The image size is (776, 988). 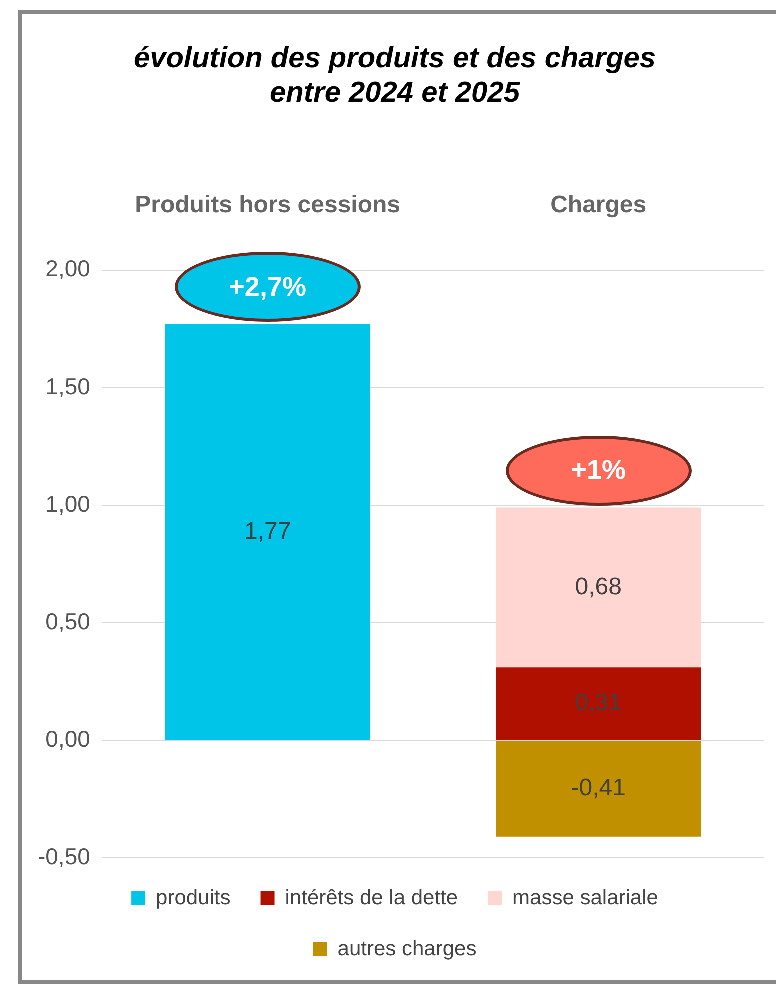 What do you see at coordinates (407, 948) in the screenshot?
I see `legend-label: autres charges` at bounding box center [407, 948].